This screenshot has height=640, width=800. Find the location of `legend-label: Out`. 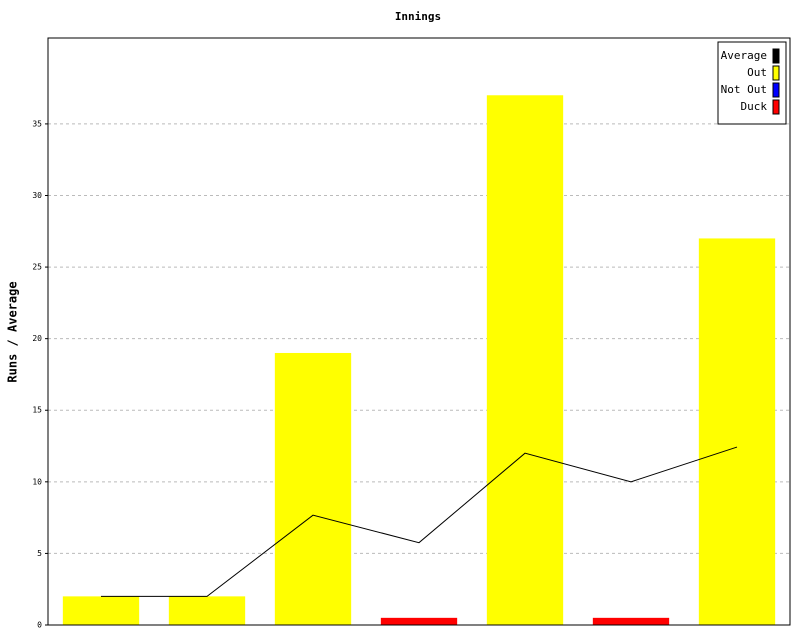

legend-label: Out is located at coordinates (757, 72).